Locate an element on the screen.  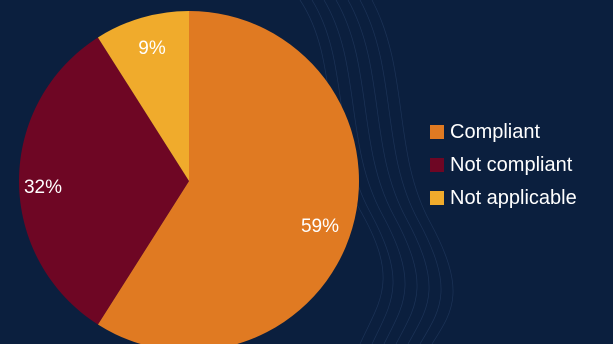
pie-slice-not-applicable is located at coordinates (143, 96).